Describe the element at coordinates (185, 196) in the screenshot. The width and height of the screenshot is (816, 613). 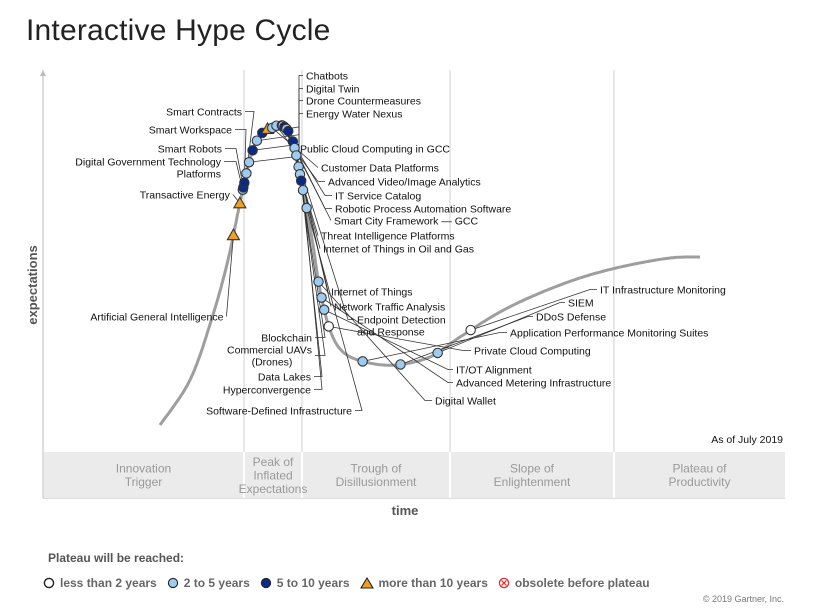
I see `item-label: Transactive Energy` at that location.